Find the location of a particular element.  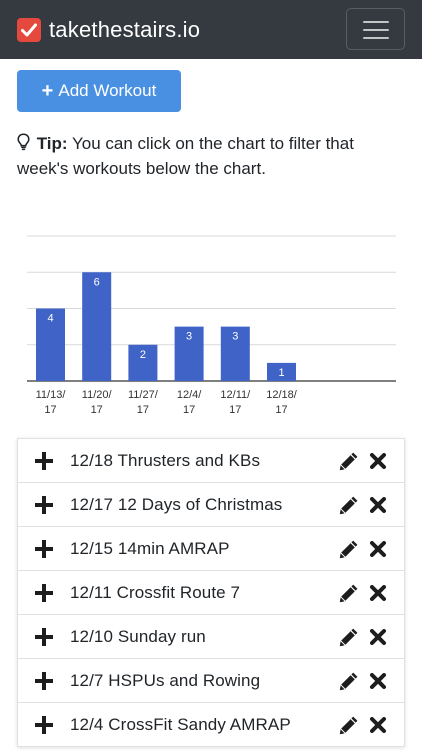

chart-data-label: 1 is located at coordinates (281, 373).